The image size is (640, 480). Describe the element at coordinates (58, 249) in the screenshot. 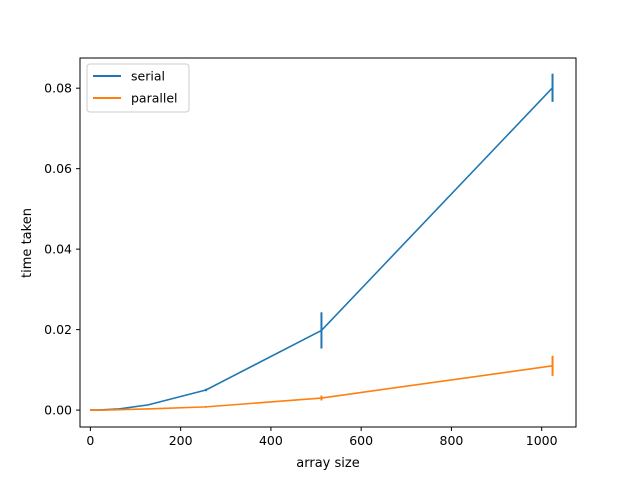

I see `y-tick-label: 0.04` at that location.